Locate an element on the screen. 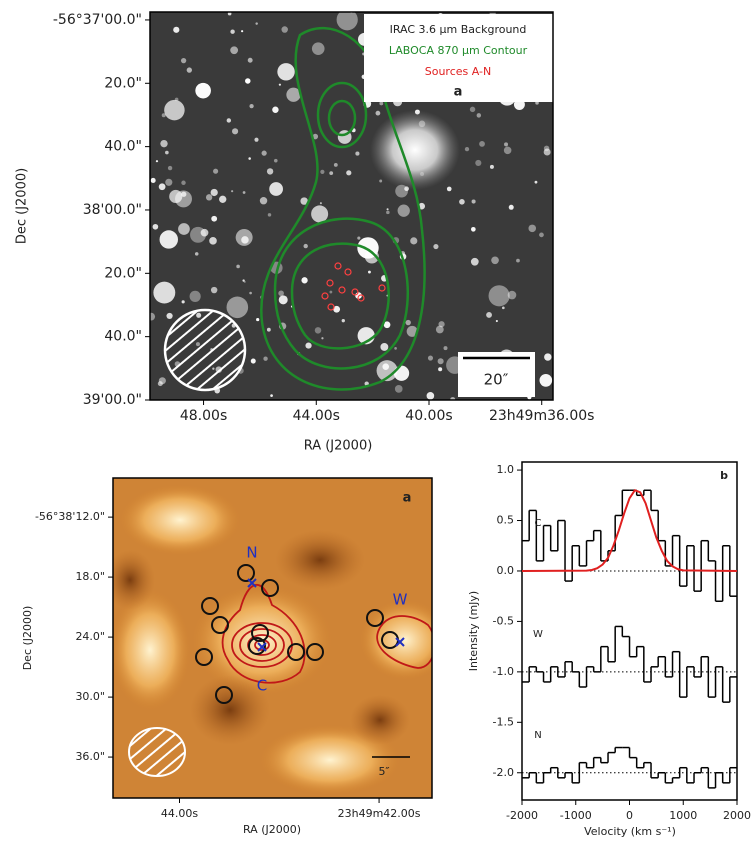  y-tick-label: -1.0 is located at coordinates (503, 671).